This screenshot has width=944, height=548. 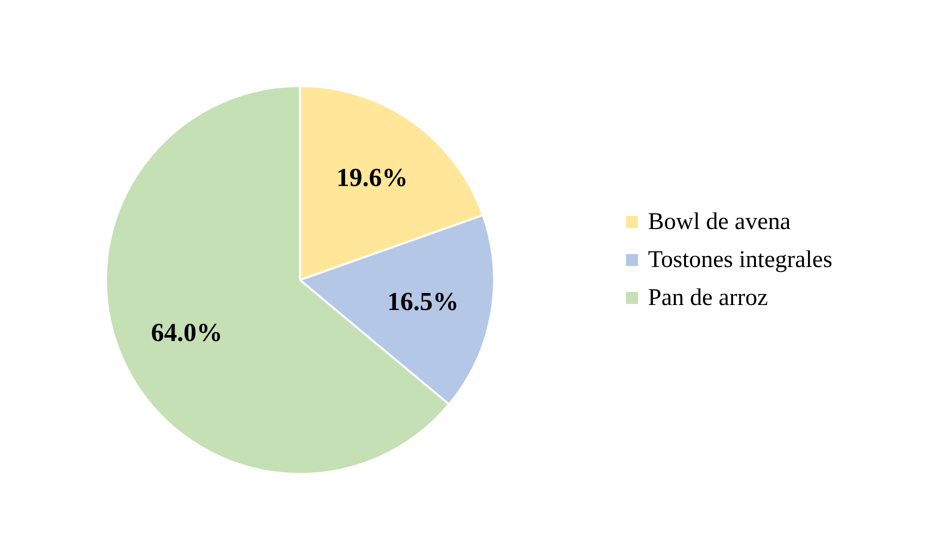 I want to click on legend-label: Bowl de avena, so click(x=719, y=222).